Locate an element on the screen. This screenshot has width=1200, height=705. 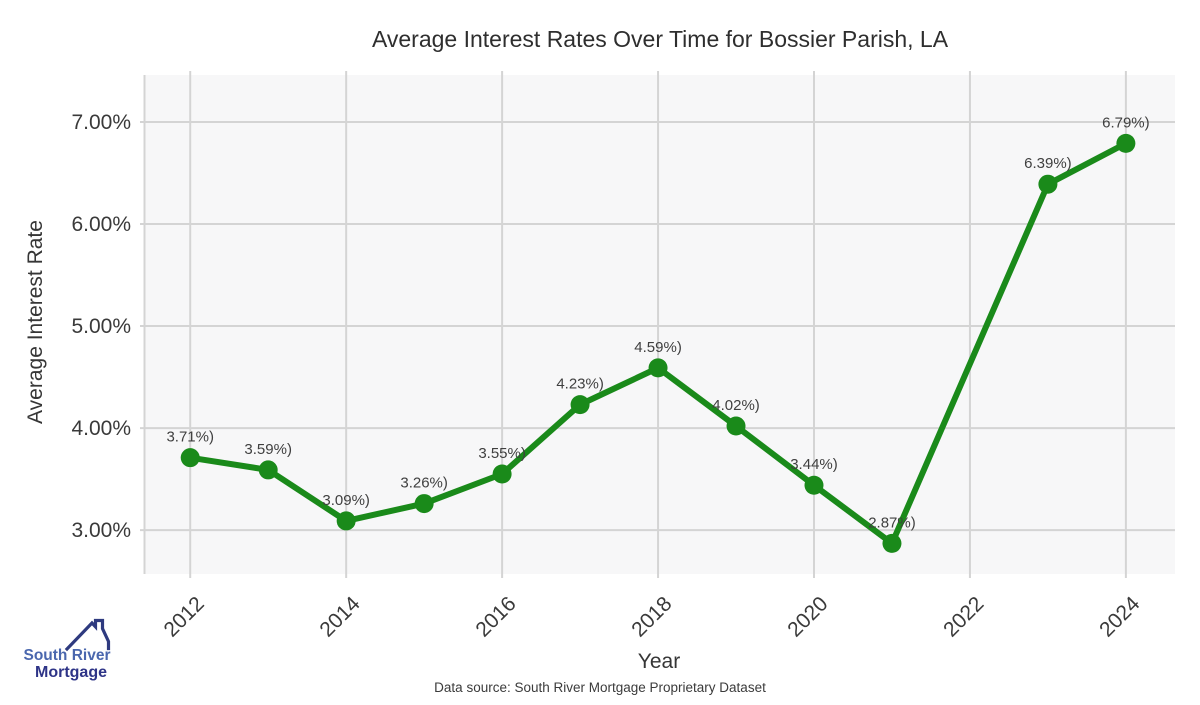
data-point-label: 4.23%) is located at coordinates (580, 384).